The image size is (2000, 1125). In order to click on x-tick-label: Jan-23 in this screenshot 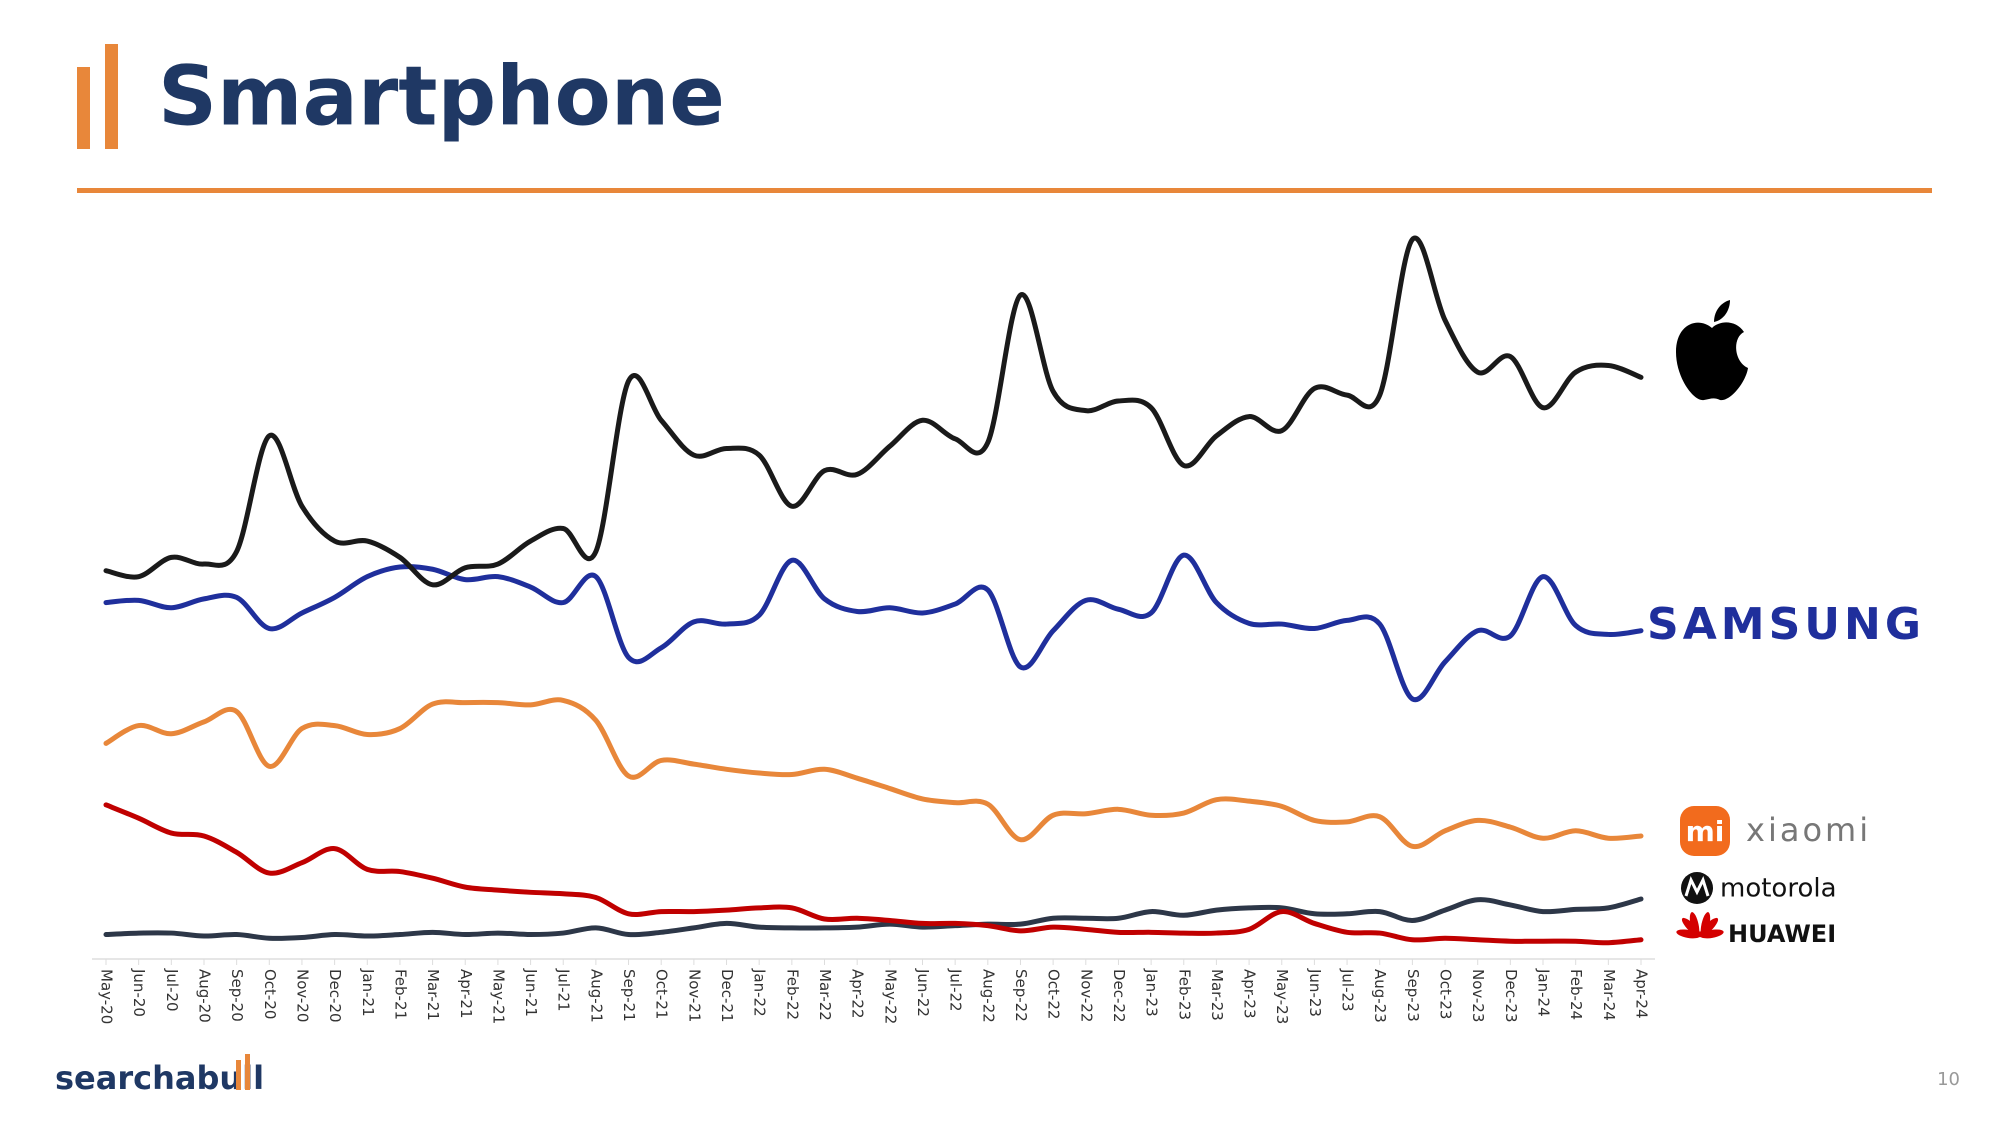, I will do `click(1152, 992)`.